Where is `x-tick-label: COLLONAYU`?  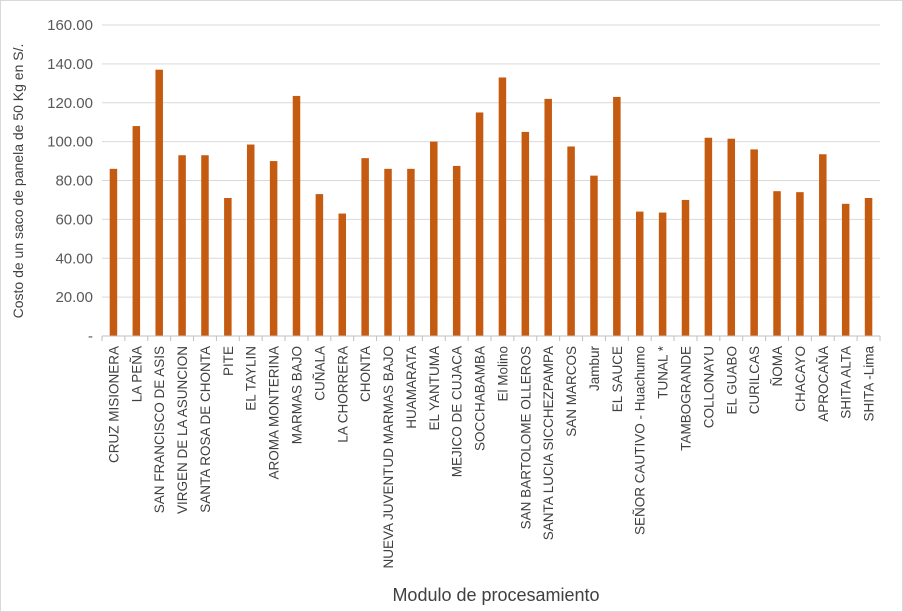 x-tick-label: COLLONAYU is located at coordinates (708, 387).